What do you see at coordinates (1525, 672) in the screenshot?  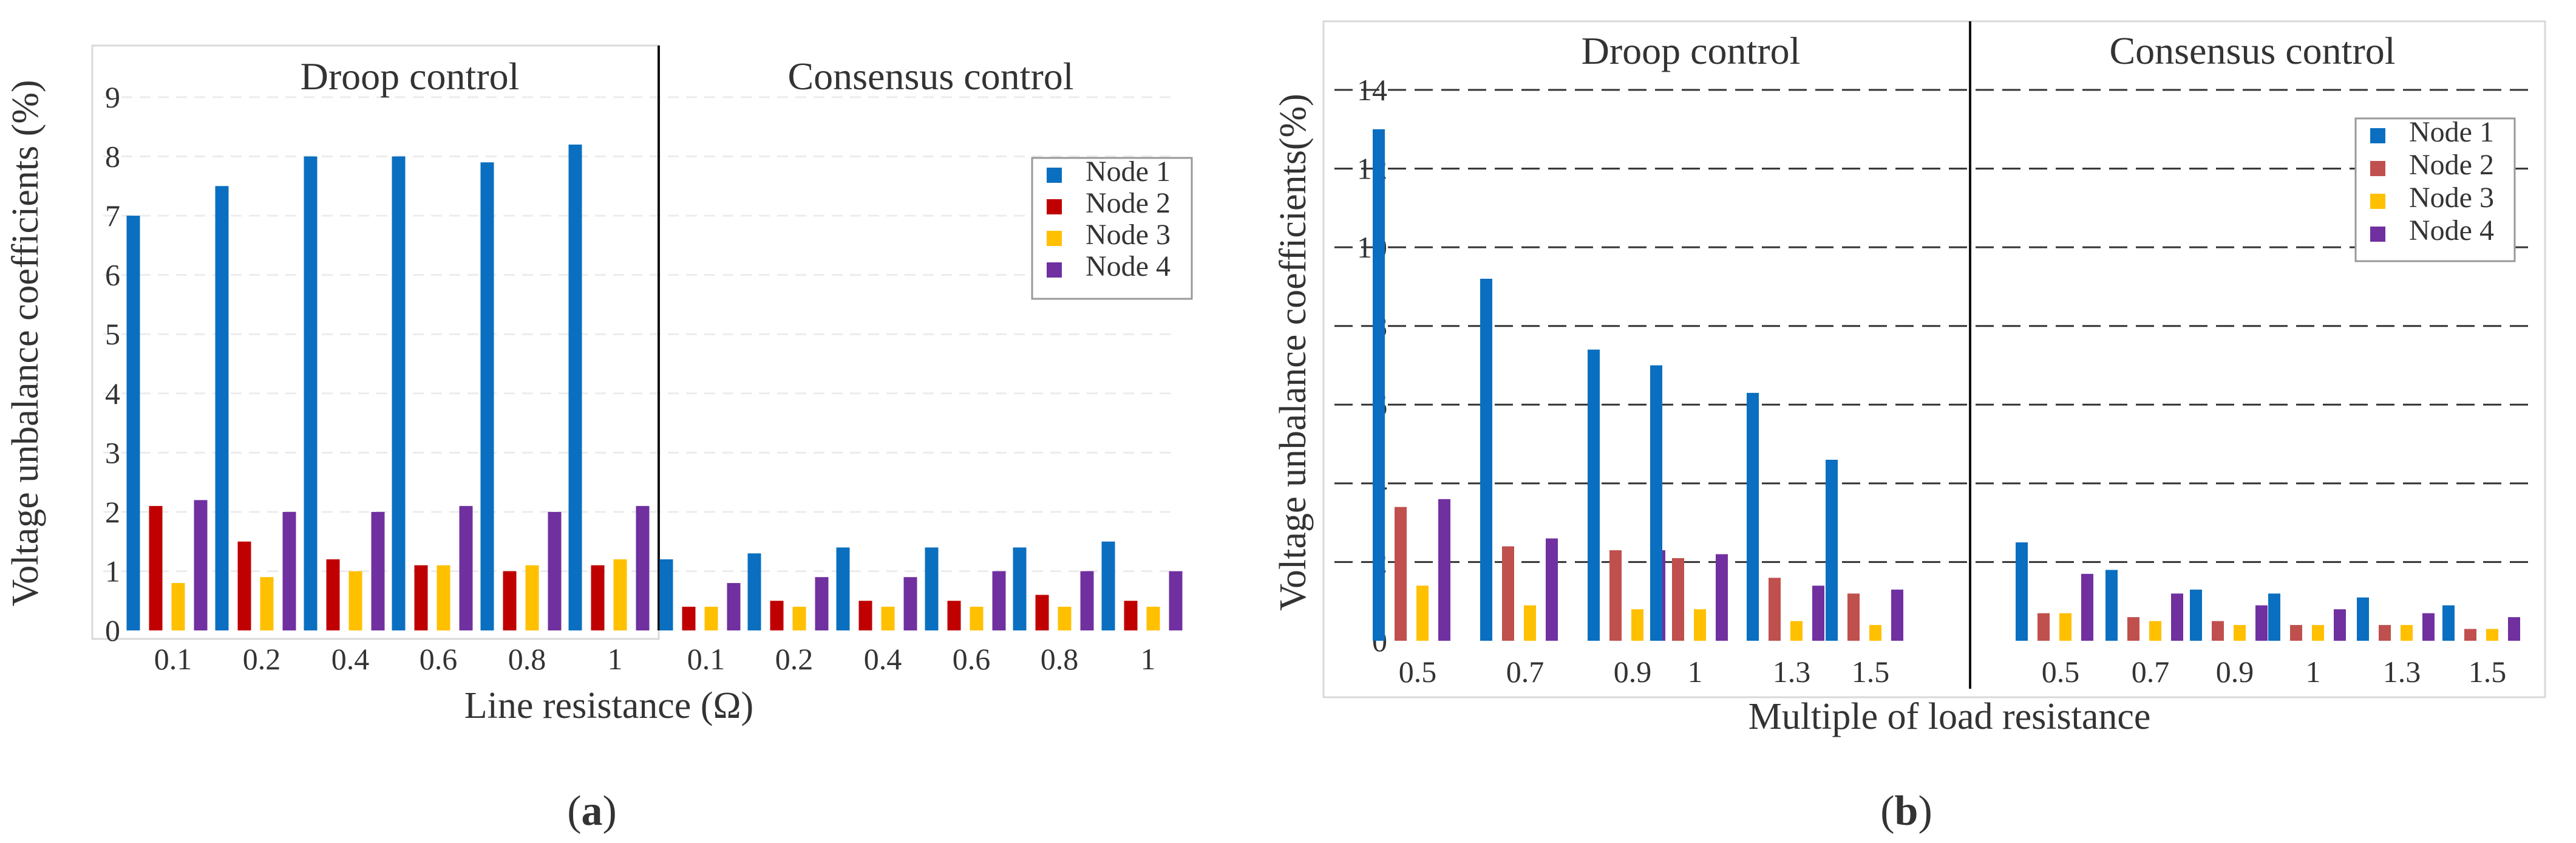 I see `panel-b-x-tick-label: 0.7` at bounding box center [1525, 672].